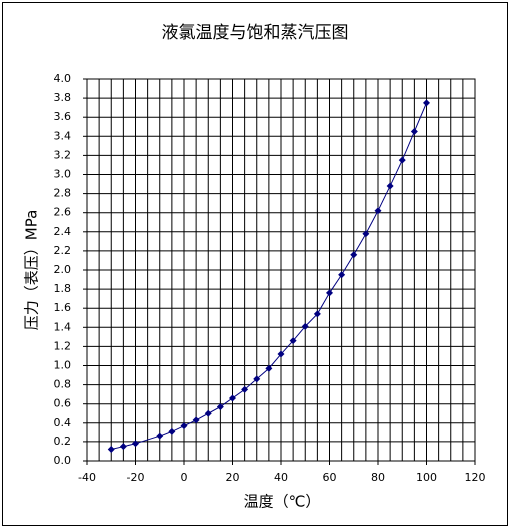 The width and height of the screenshot is (512, 530). Describe the element at coordinates (255, 33) in the screenshot. I see `chart-title: 液氯温度与饱和蒸汽压图` at that location.